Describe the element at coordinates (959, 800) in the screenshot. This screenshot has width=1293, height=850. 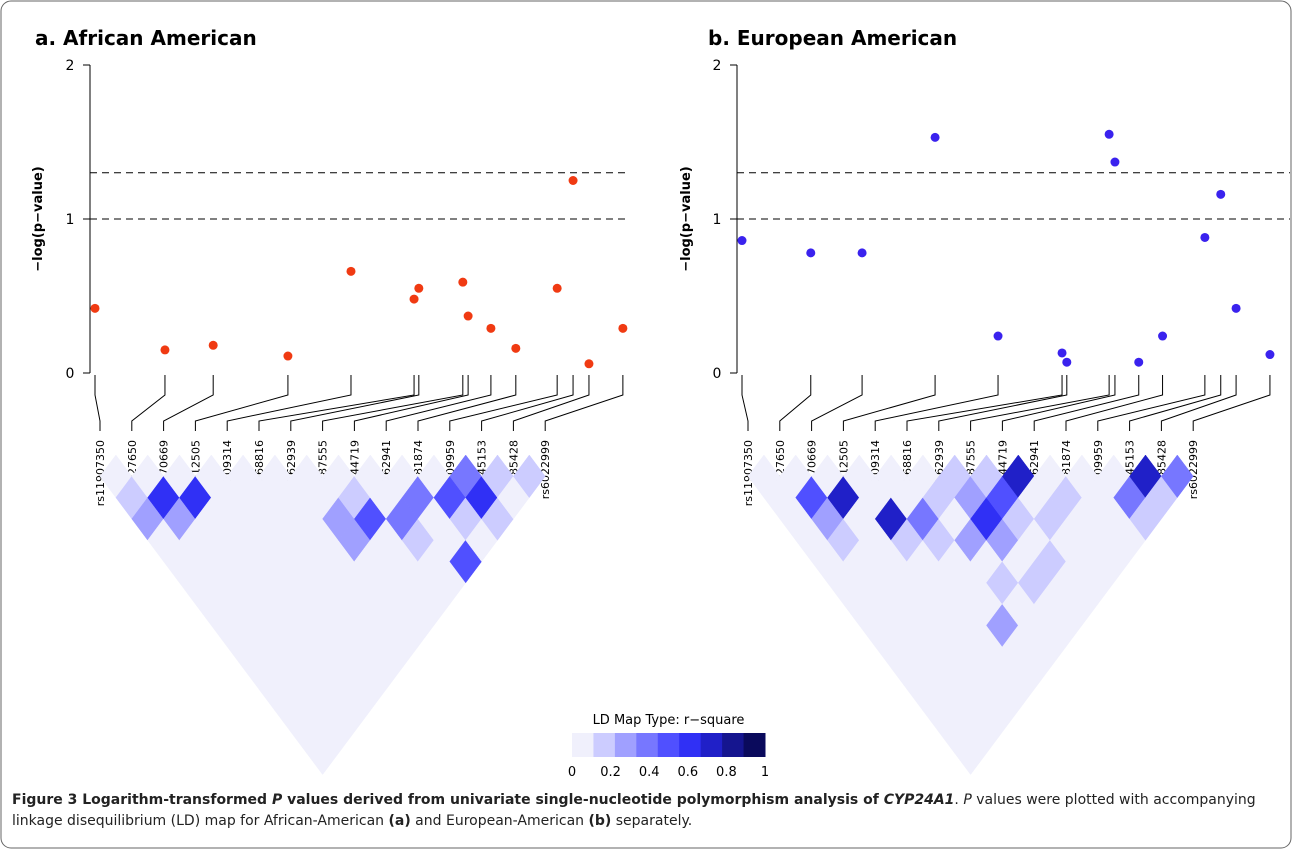
I see `caption-text: .` at that location.